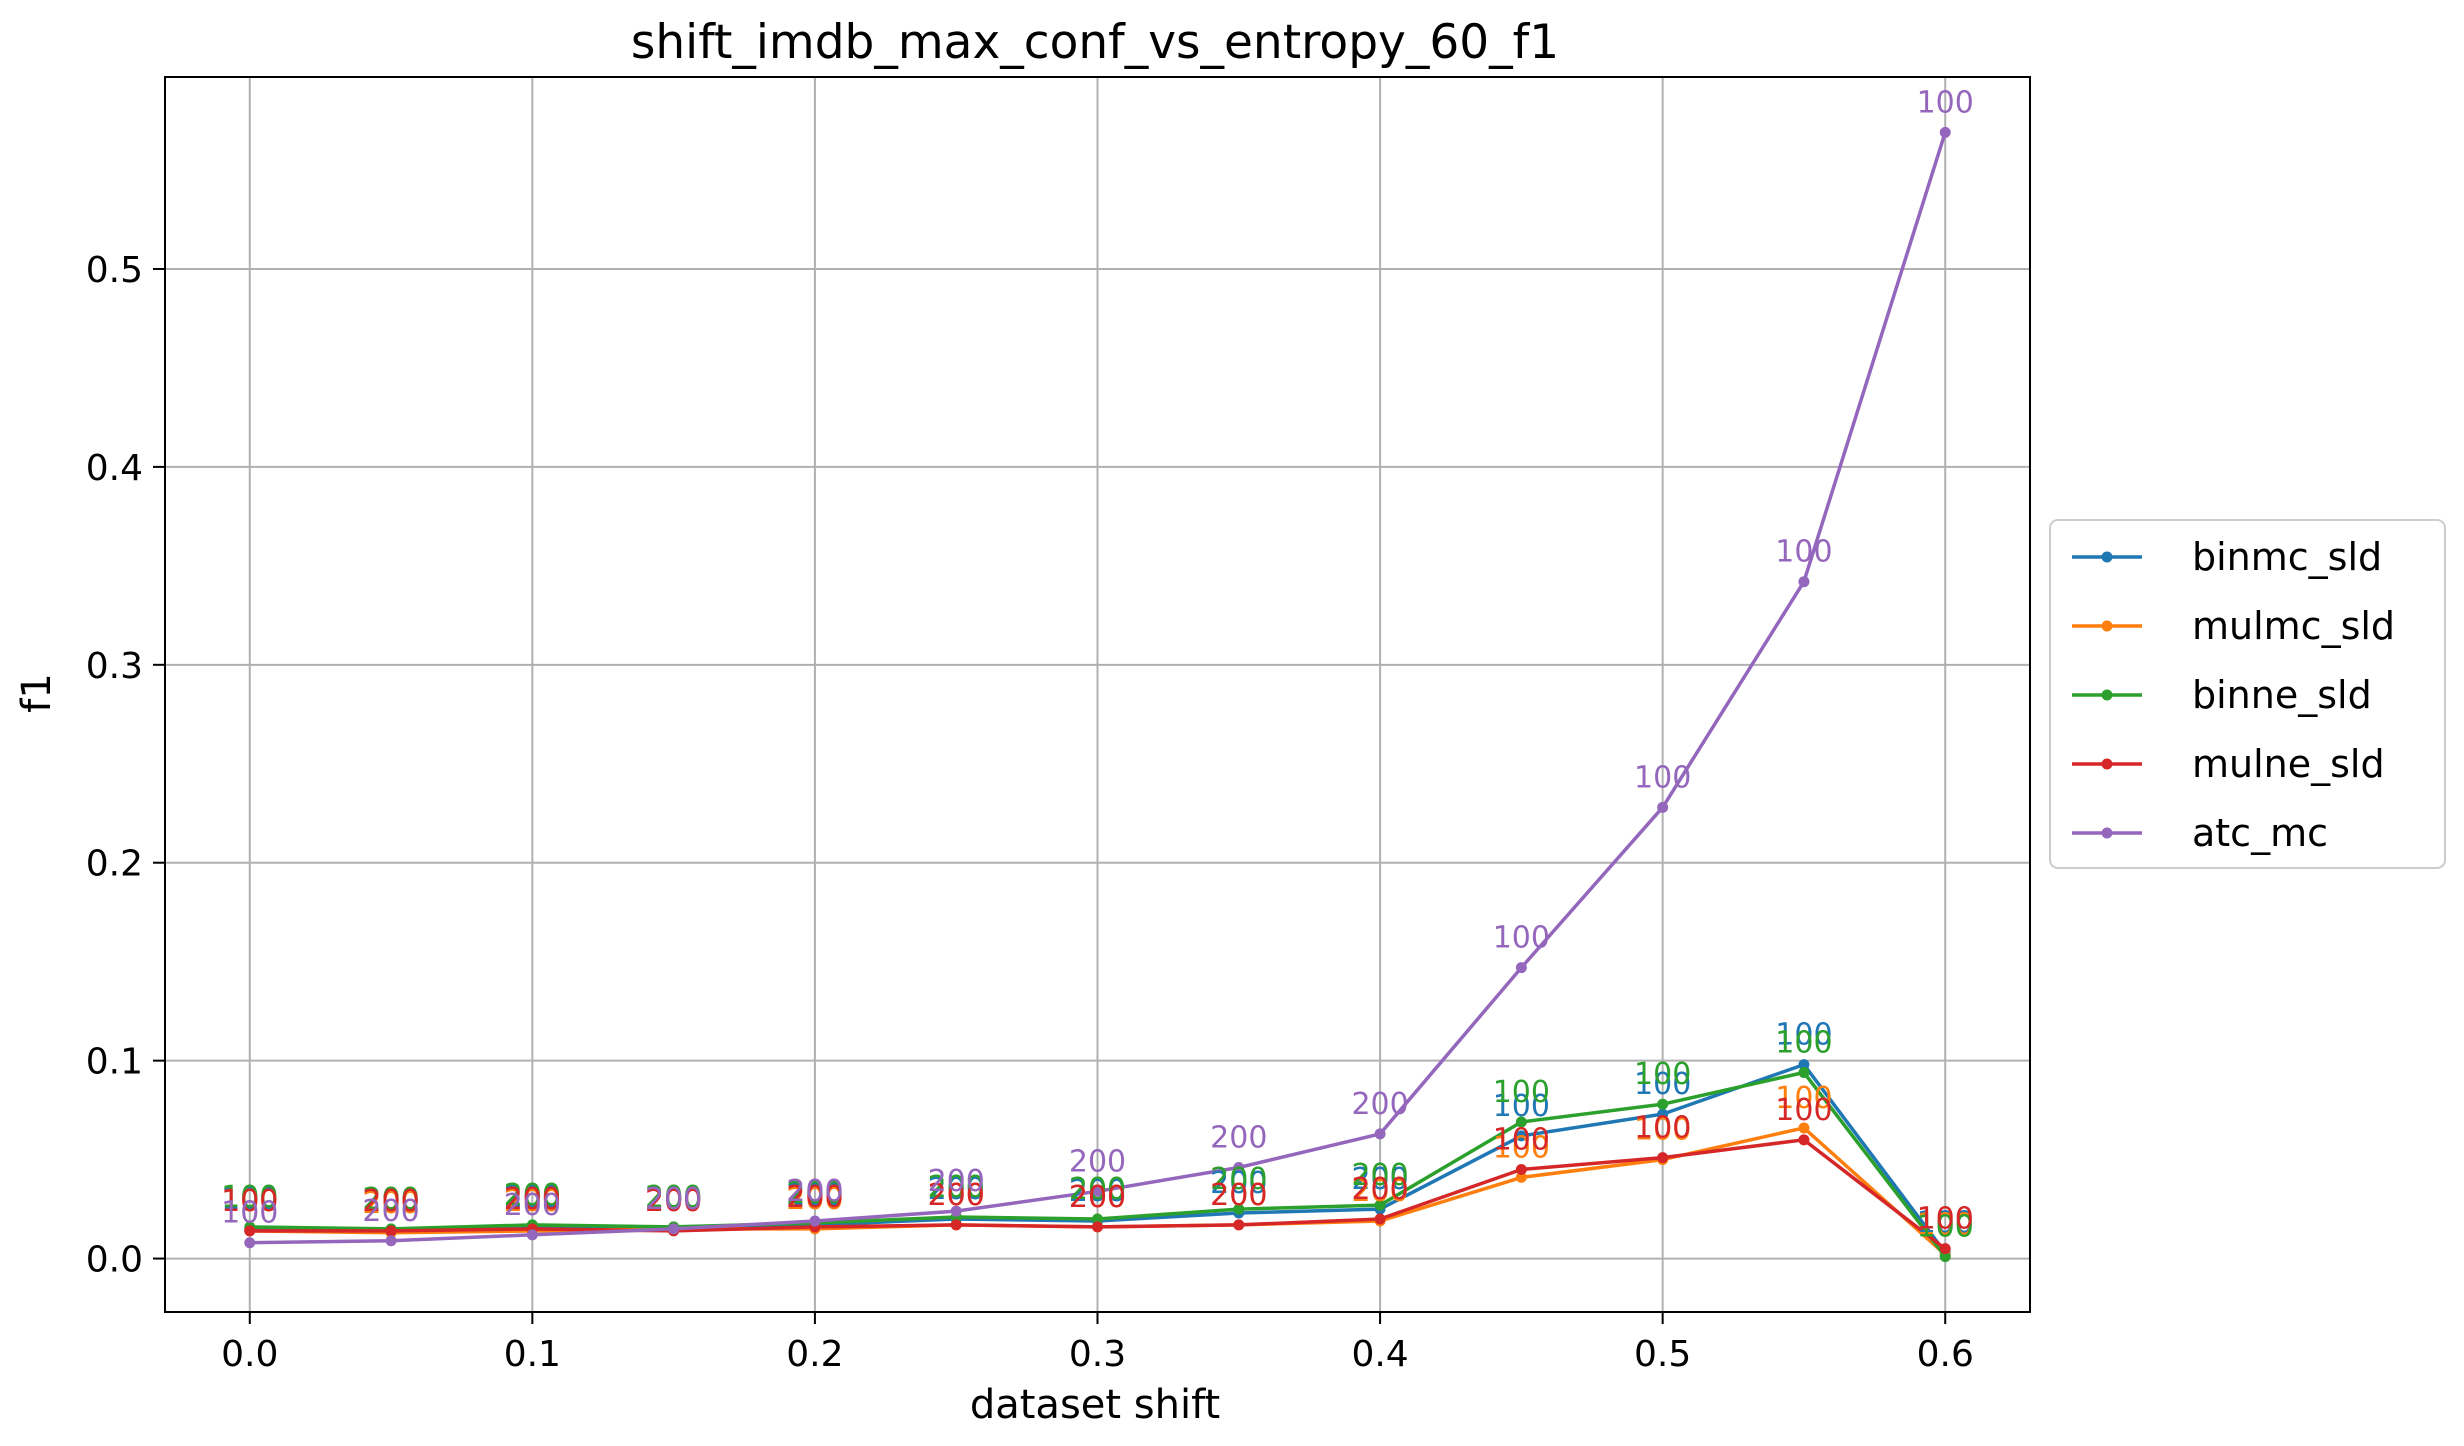 The width and height of the screenshot is (2464, 1446). Describe the element at coordinates (1662, 1354) in the screenshot. I see `x-tick-label: 0.5` at that location.